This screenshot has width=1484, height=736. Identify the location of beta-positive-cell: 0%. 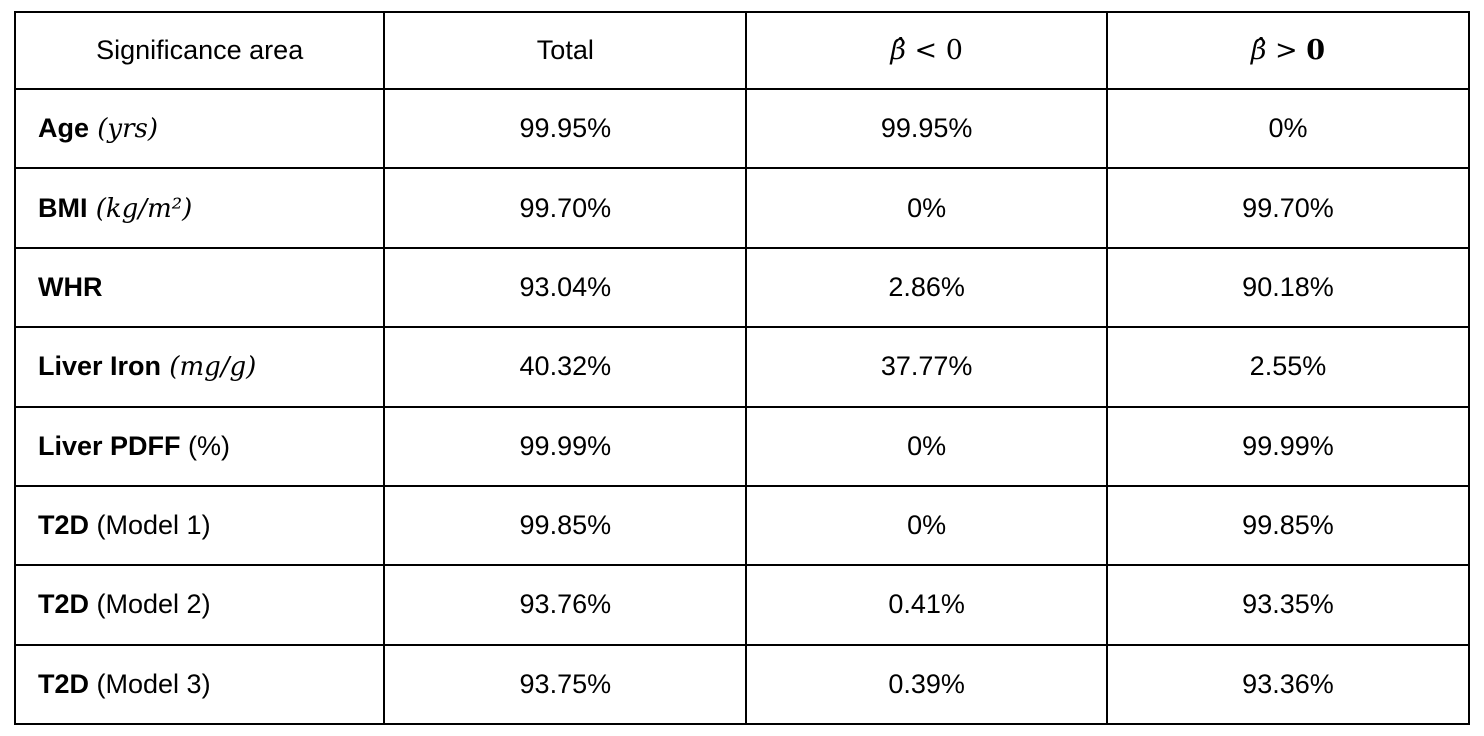
(1288, 128).